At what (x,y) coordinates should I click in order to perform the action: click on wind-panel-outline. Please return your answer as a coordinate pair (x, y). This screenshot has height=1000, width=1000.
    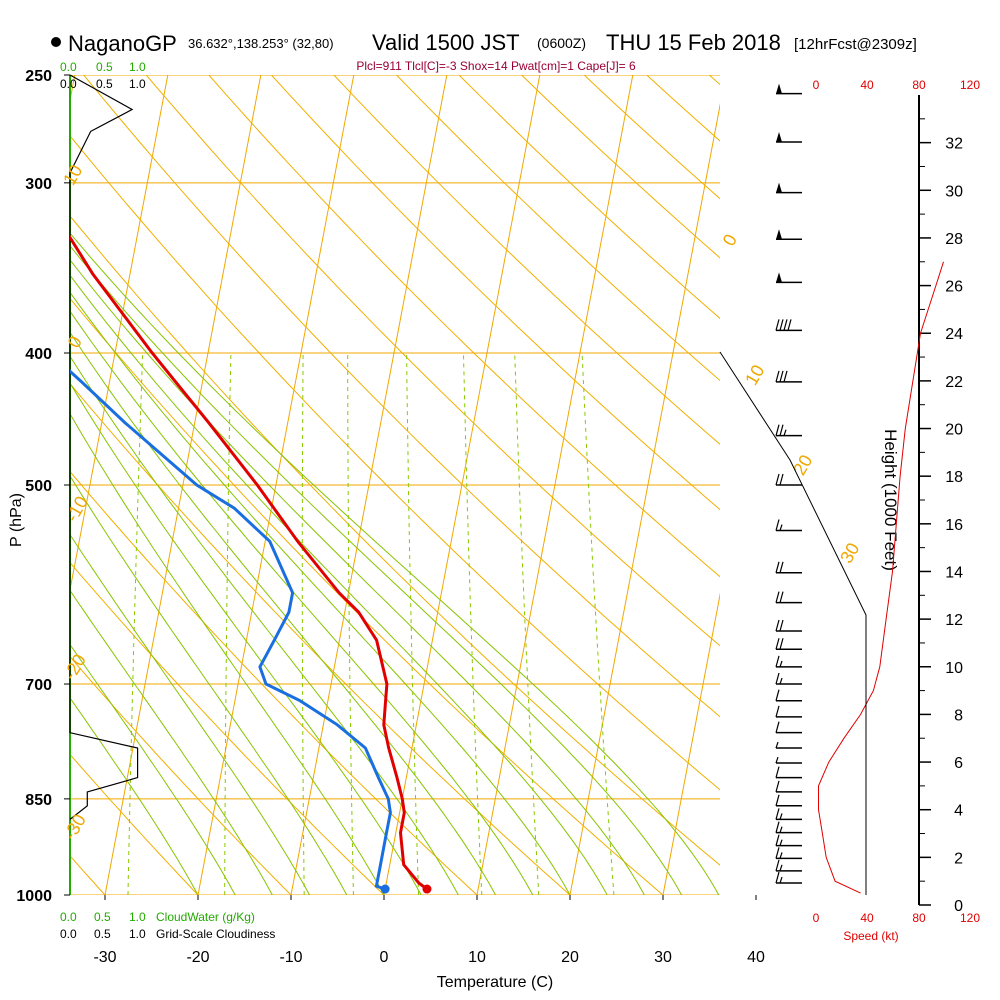
    Looking at the image, I should click on (793, 623).